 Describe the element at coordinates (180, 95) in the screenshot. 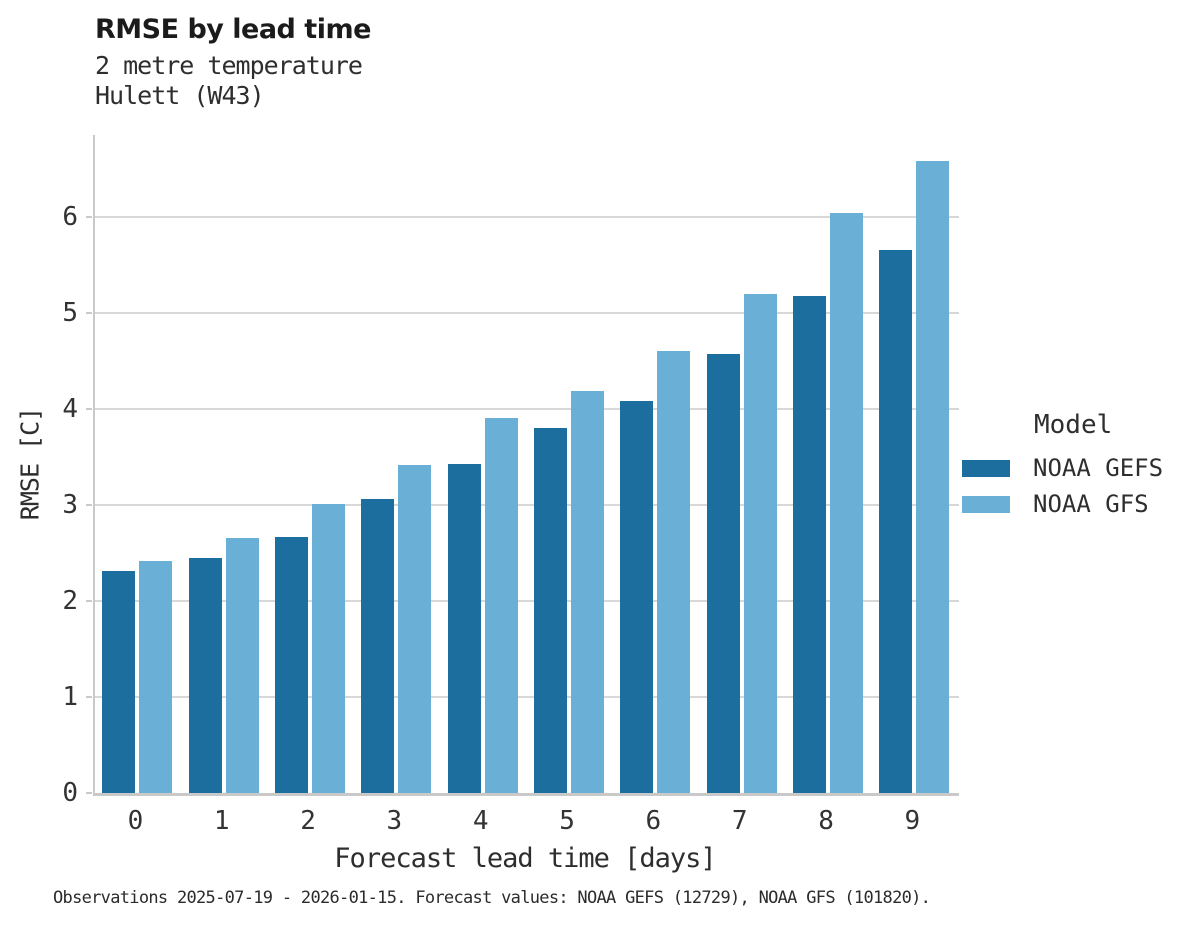

I see `chart-subtitle-station: Hulett (W43)` at that location.